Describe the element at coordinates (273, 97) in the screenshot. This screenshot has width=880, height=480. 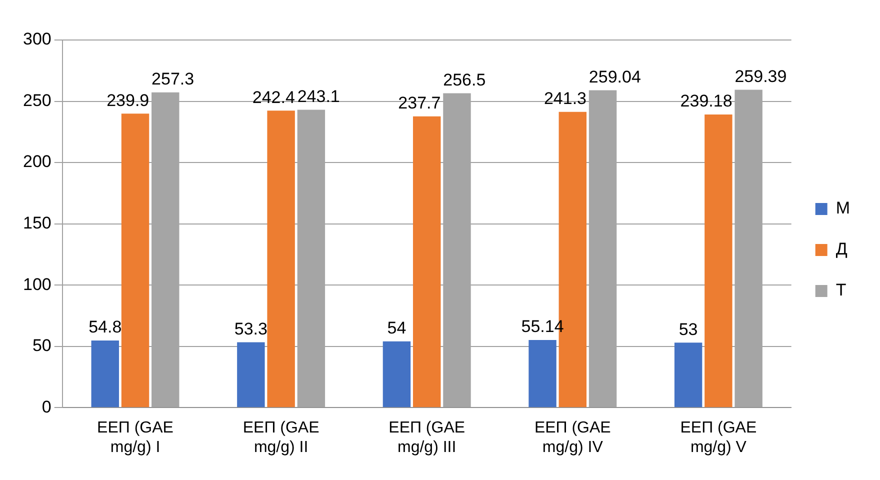
I see `data-label: 242.4` at that location.